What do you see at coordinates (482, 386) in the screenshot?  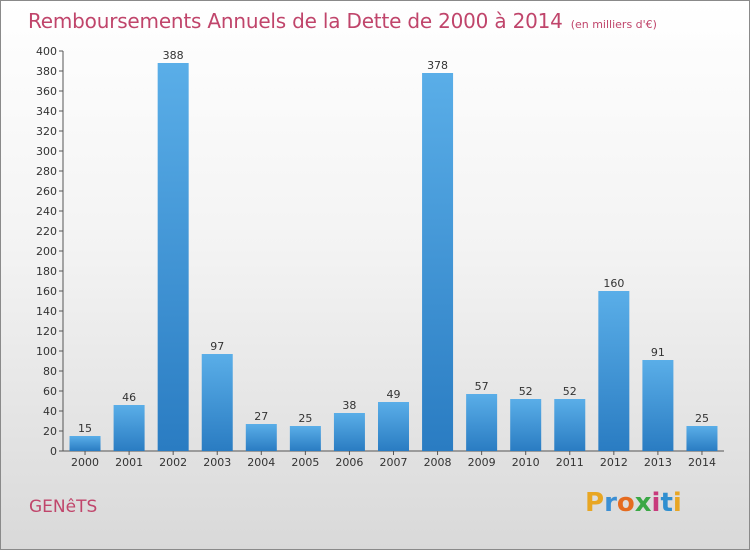 I see `data-label: 57` at bounding box center [482, 386].